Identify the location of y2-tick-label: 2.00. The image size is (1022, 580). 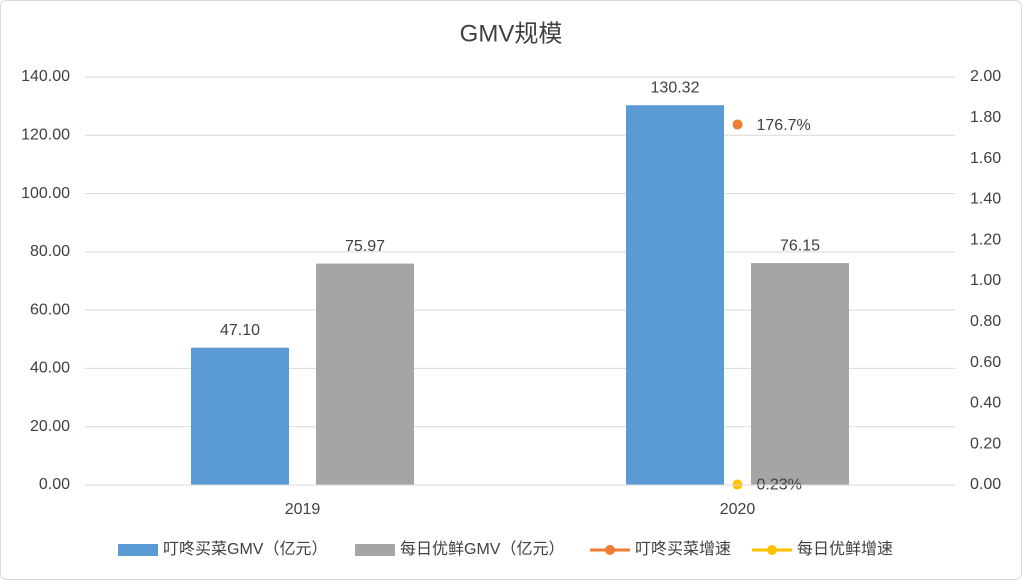
(985, 76).